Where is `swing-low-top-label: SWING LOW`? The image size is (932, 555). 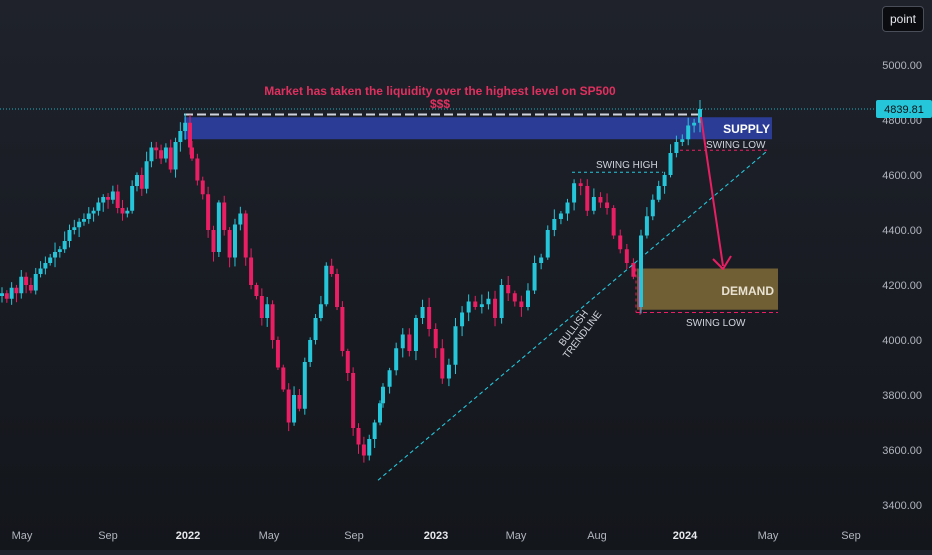
swing-low-top-label: SWING LOW is located at coordinates (736, 145).